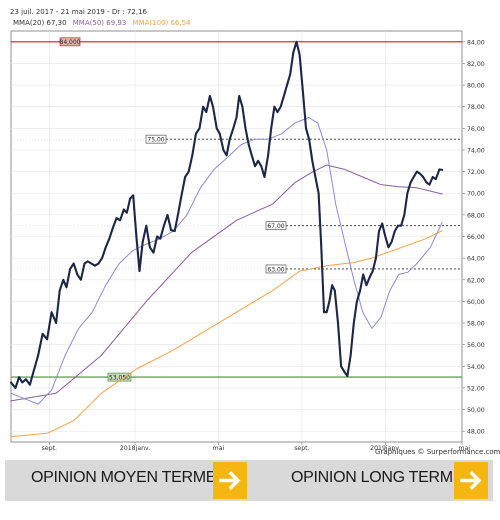  What do you see at coordinates (476, 410) in the screenshot?
I see `y-tick-label: 50,00` at bounding box center [476, 410].